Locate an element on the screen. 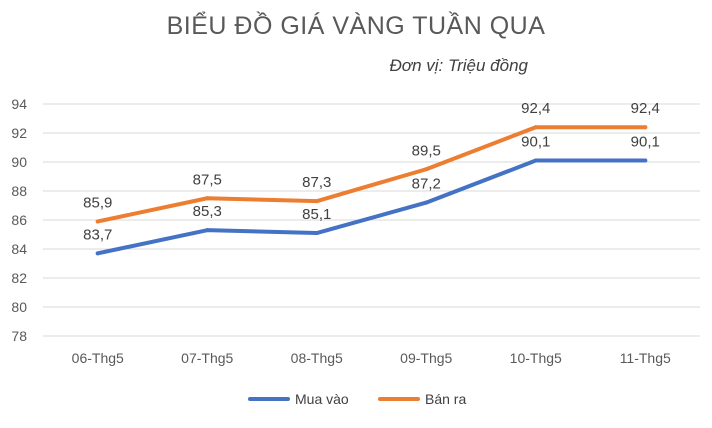 The image size is (712, 428). data-label: 83,7 is located at coordinates (97, 234).